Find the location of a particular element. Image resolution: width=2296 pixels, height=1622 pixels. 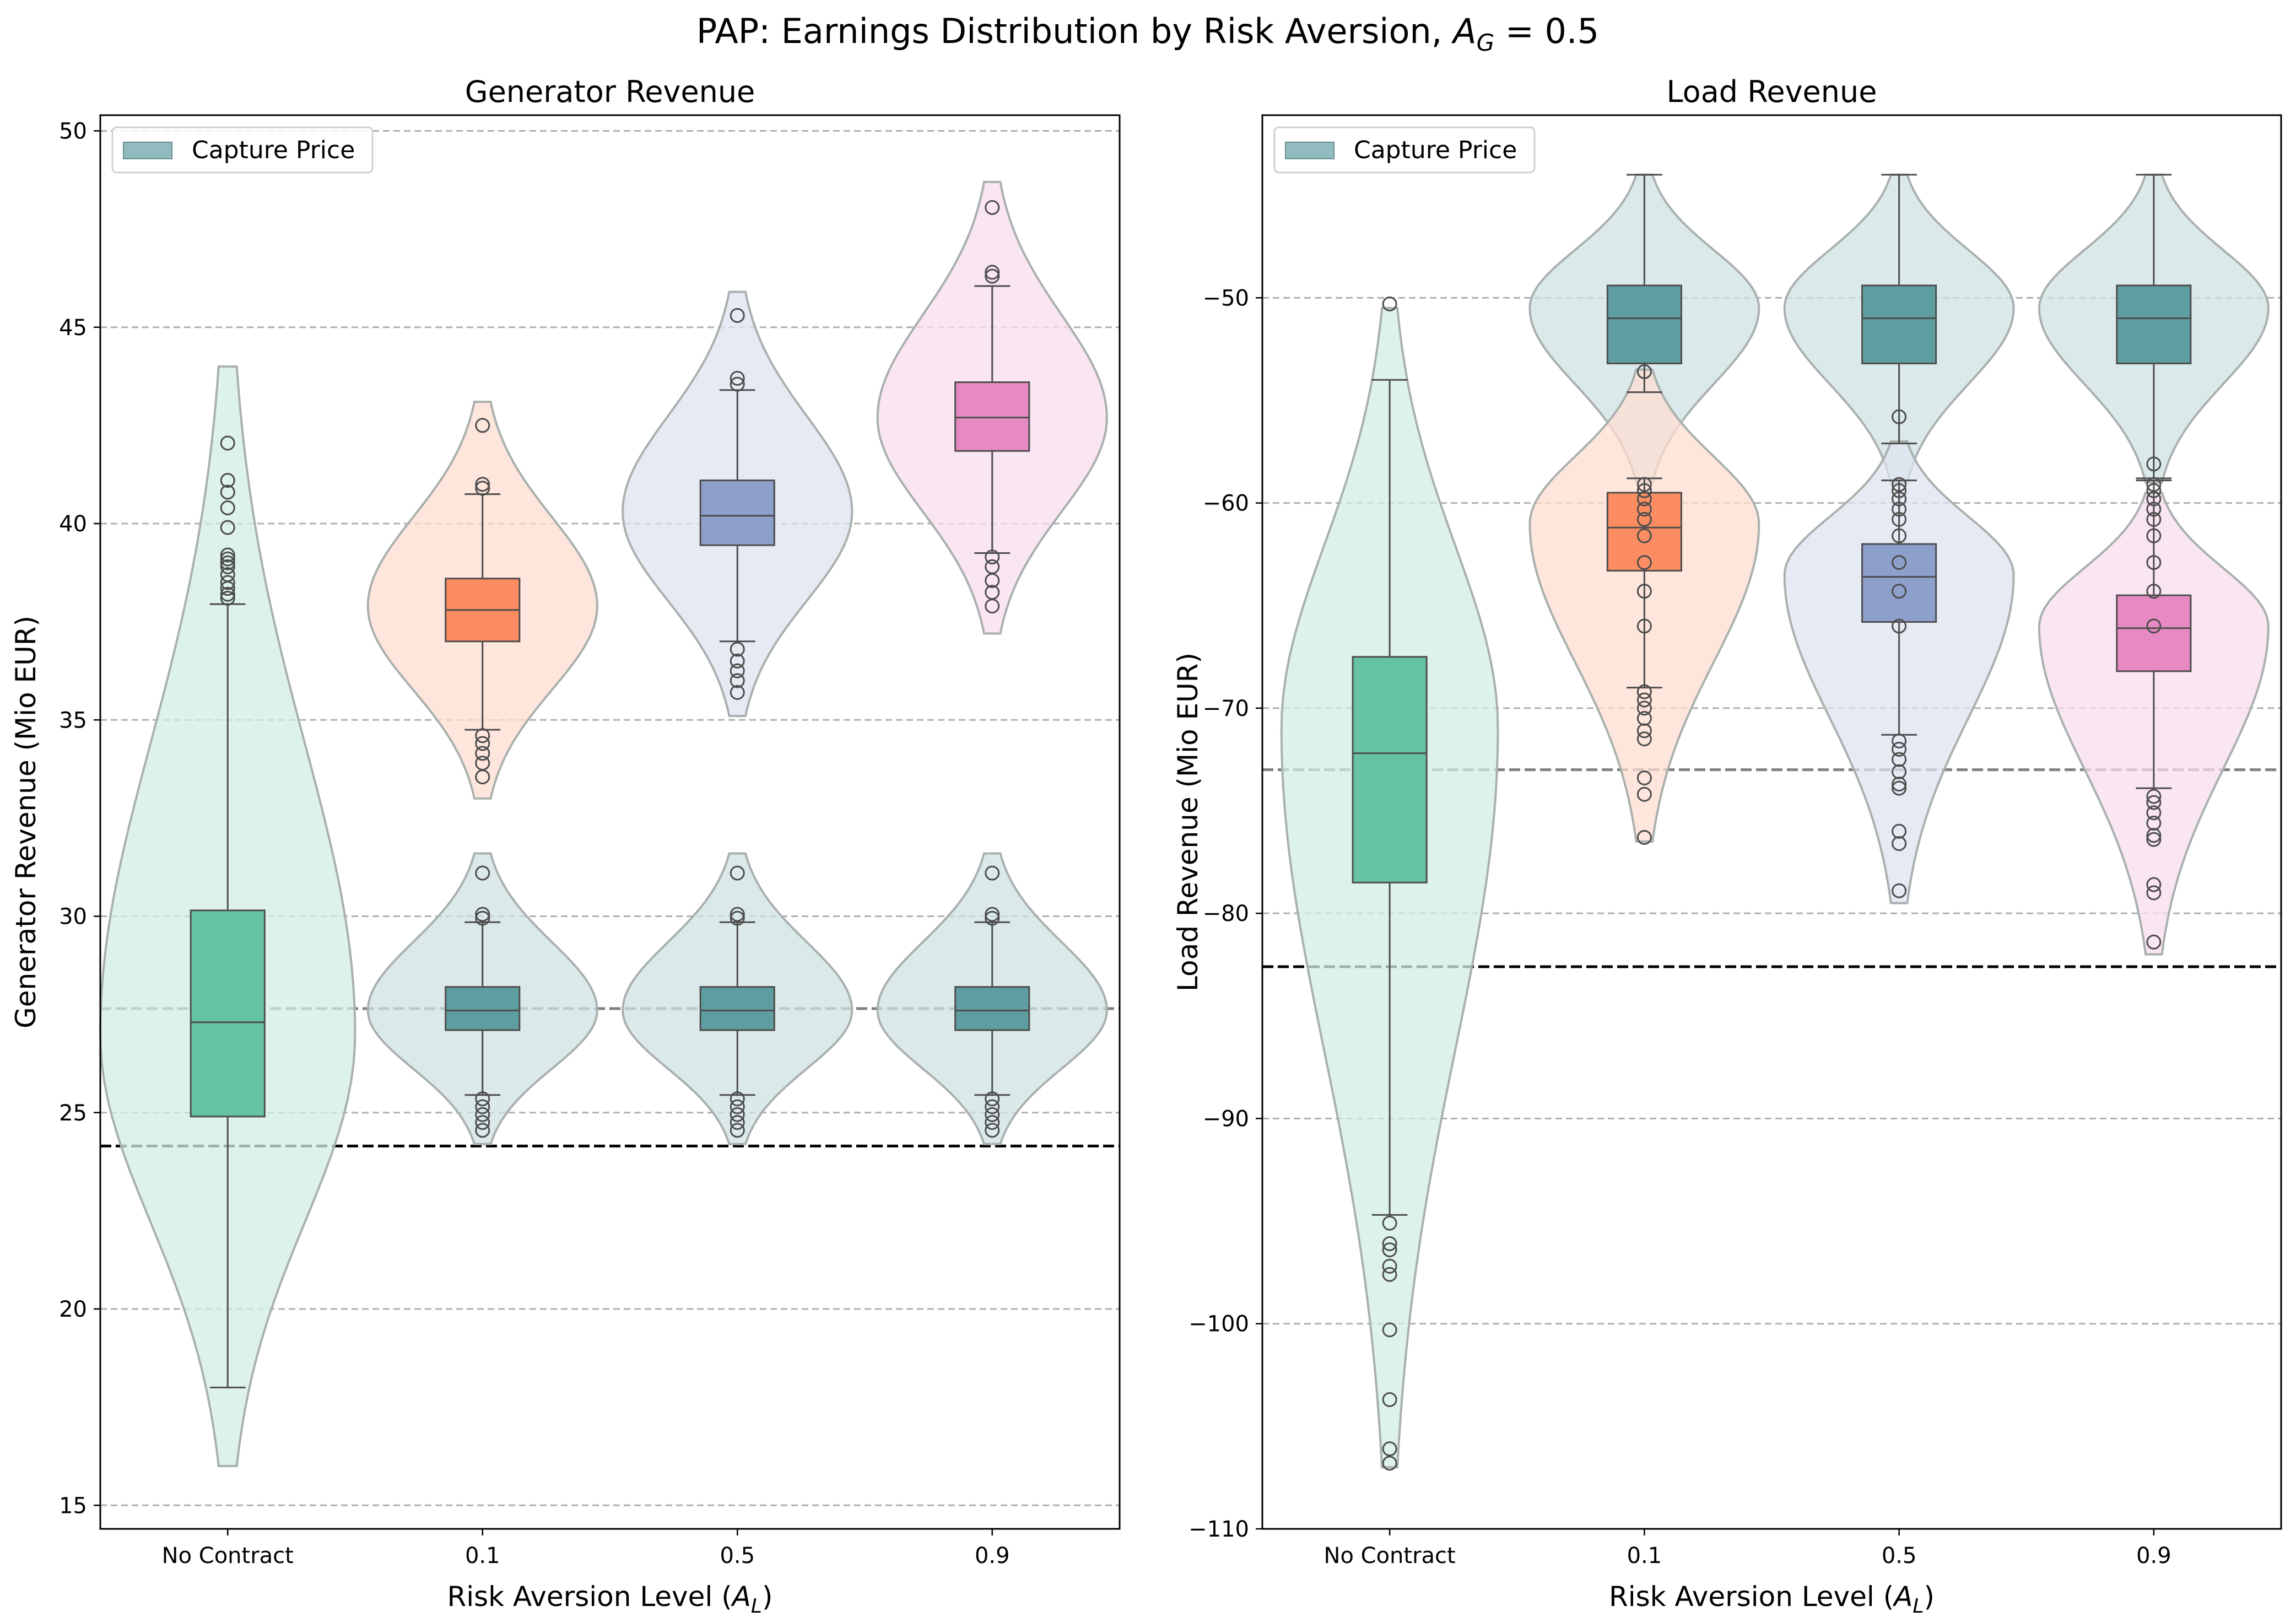

y-tick-label: 20 is located at coordinates (73, 1310).